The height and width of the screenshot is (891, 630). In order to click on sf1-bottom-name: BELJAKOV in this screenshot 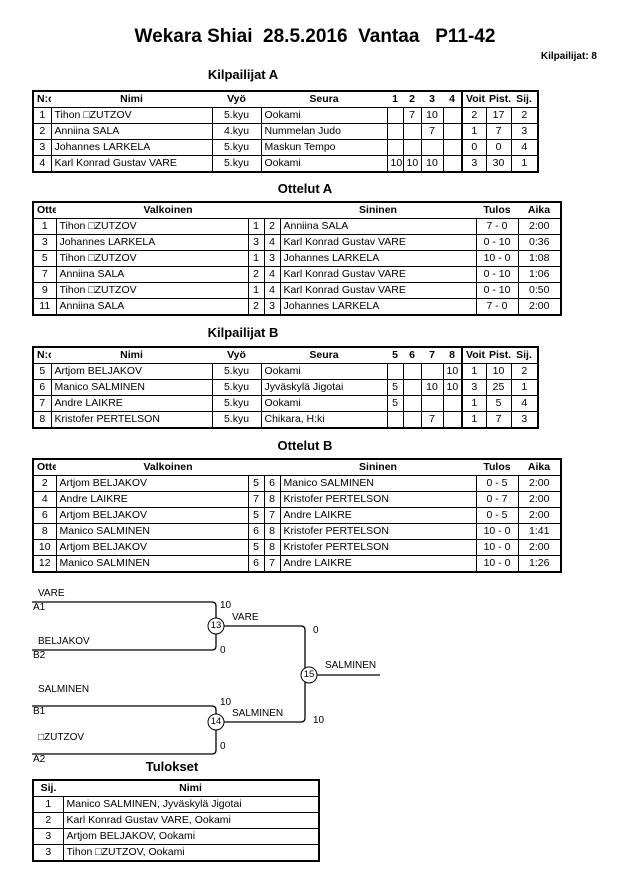, I will do `click(64, 641)`.